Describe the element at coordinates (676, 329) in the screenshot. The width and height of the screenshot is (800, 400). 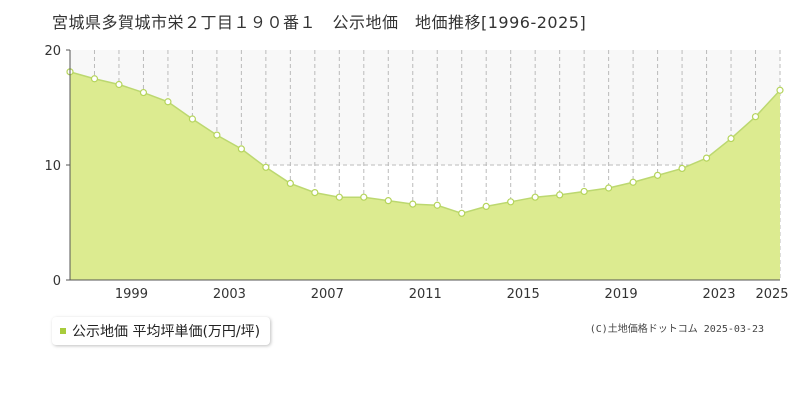
I see `source-credit: (C)土地価格ドットコム 2025-03-23` at that location.